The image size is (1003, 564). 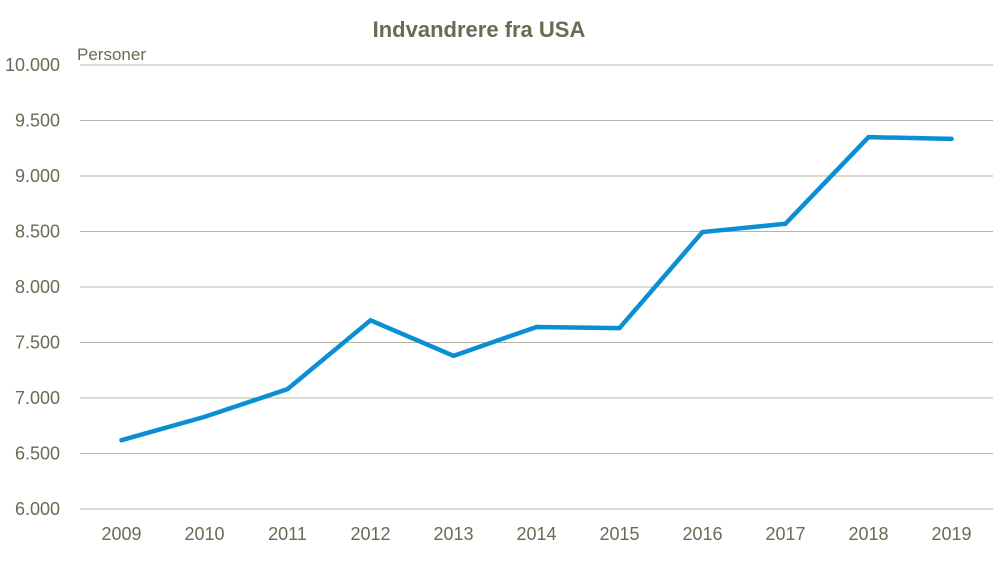 I want to click on y-tick-label: 8.500, so click(x=37, y=232).